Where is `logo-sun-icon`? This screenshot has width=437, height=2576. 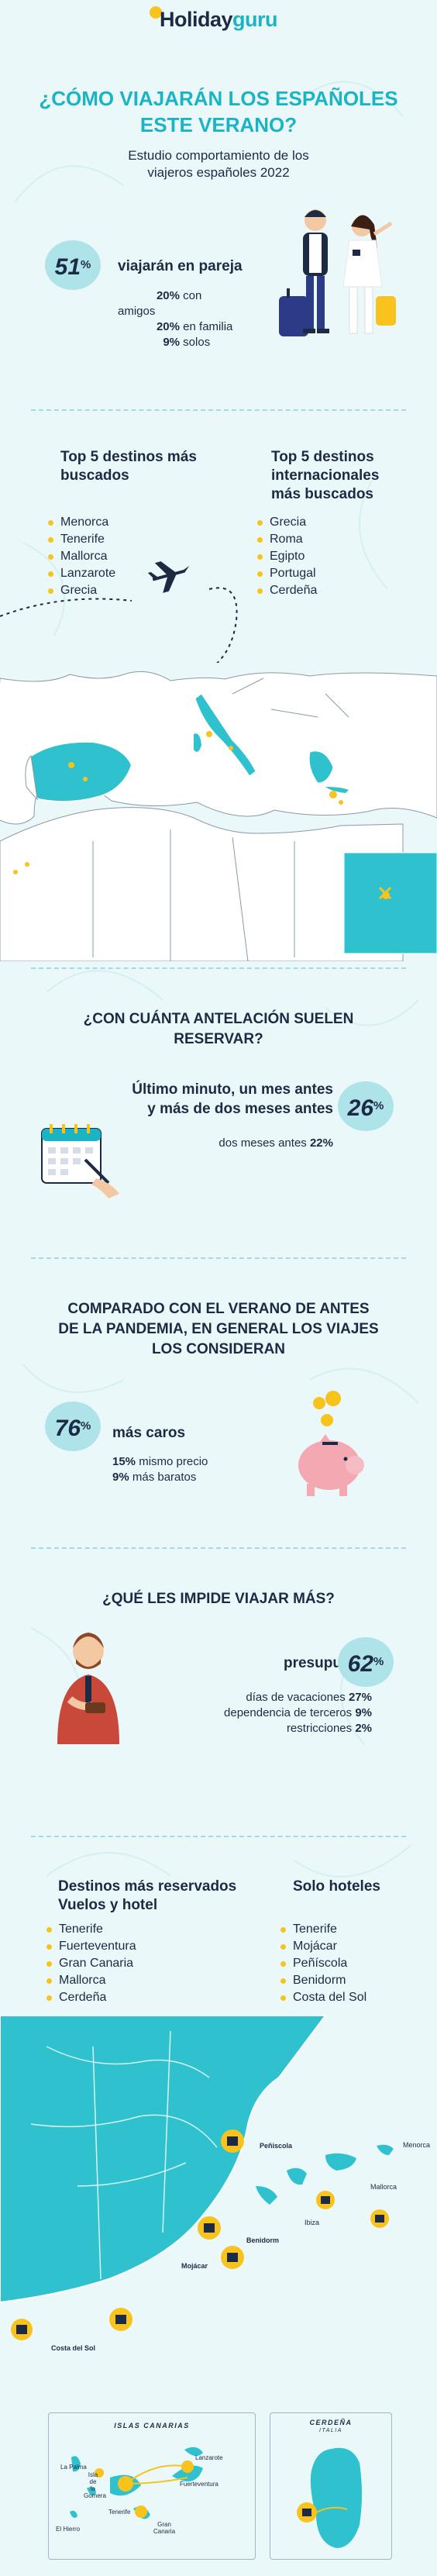
logo-sun-icon is located at coordinates (156, 12).